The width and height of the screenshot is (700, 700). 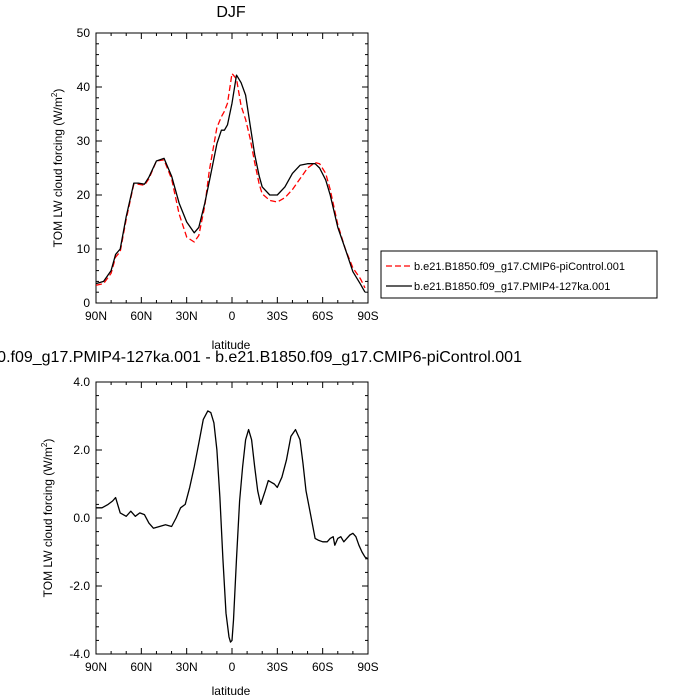 I want to click on bottom-y-tick-label: 0.0, so click(x=81, y=518).